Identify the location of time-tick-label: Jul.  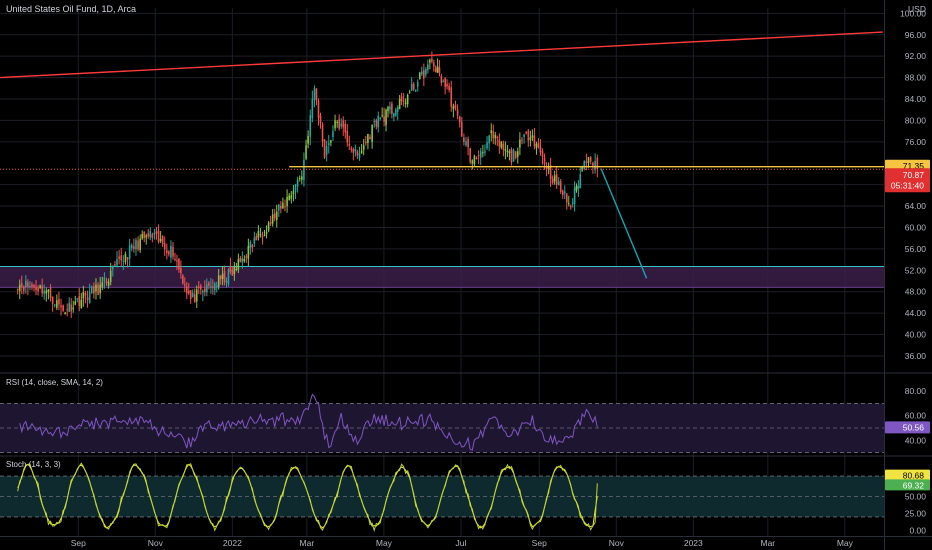
(461, 543).